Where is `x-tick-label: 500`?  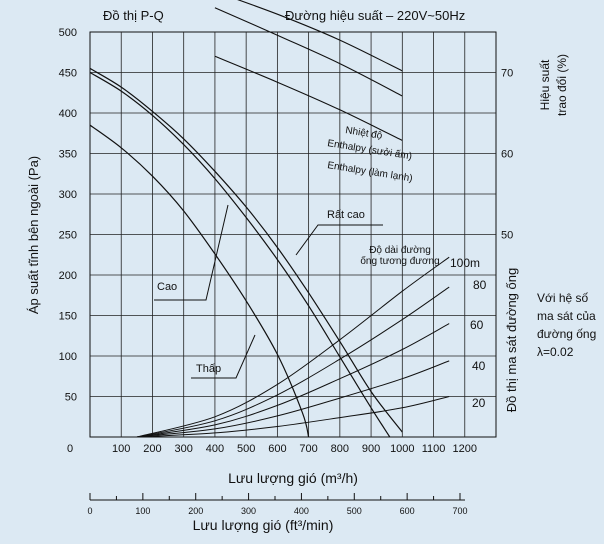 x-tick-label: 500 is located at coordinates (246, 449).